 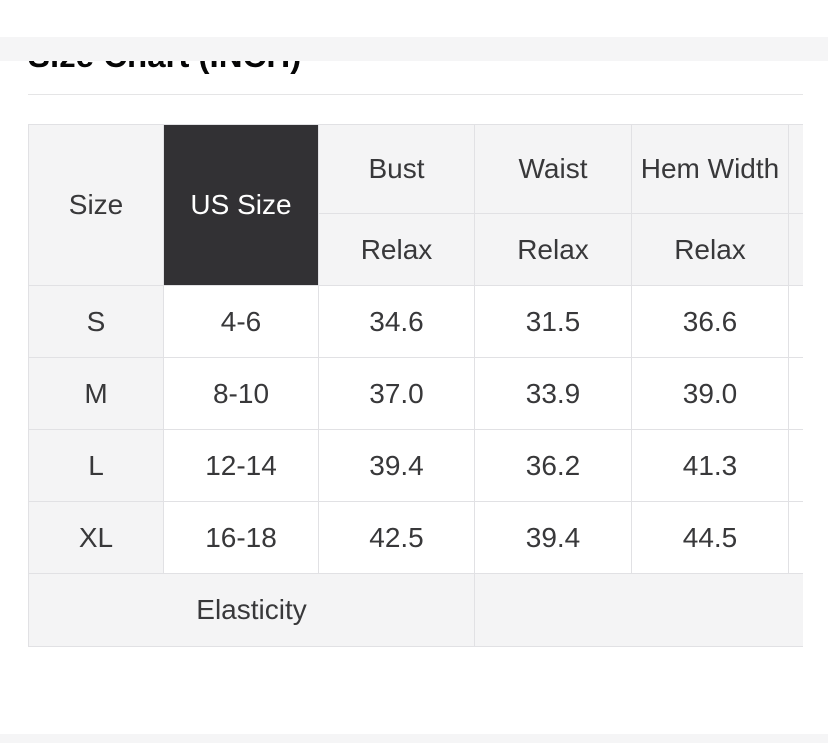 What do you see at coordinates (795, 169) in the screenshot?
I see `column-header-clipped` at bounding box center [795, 169].